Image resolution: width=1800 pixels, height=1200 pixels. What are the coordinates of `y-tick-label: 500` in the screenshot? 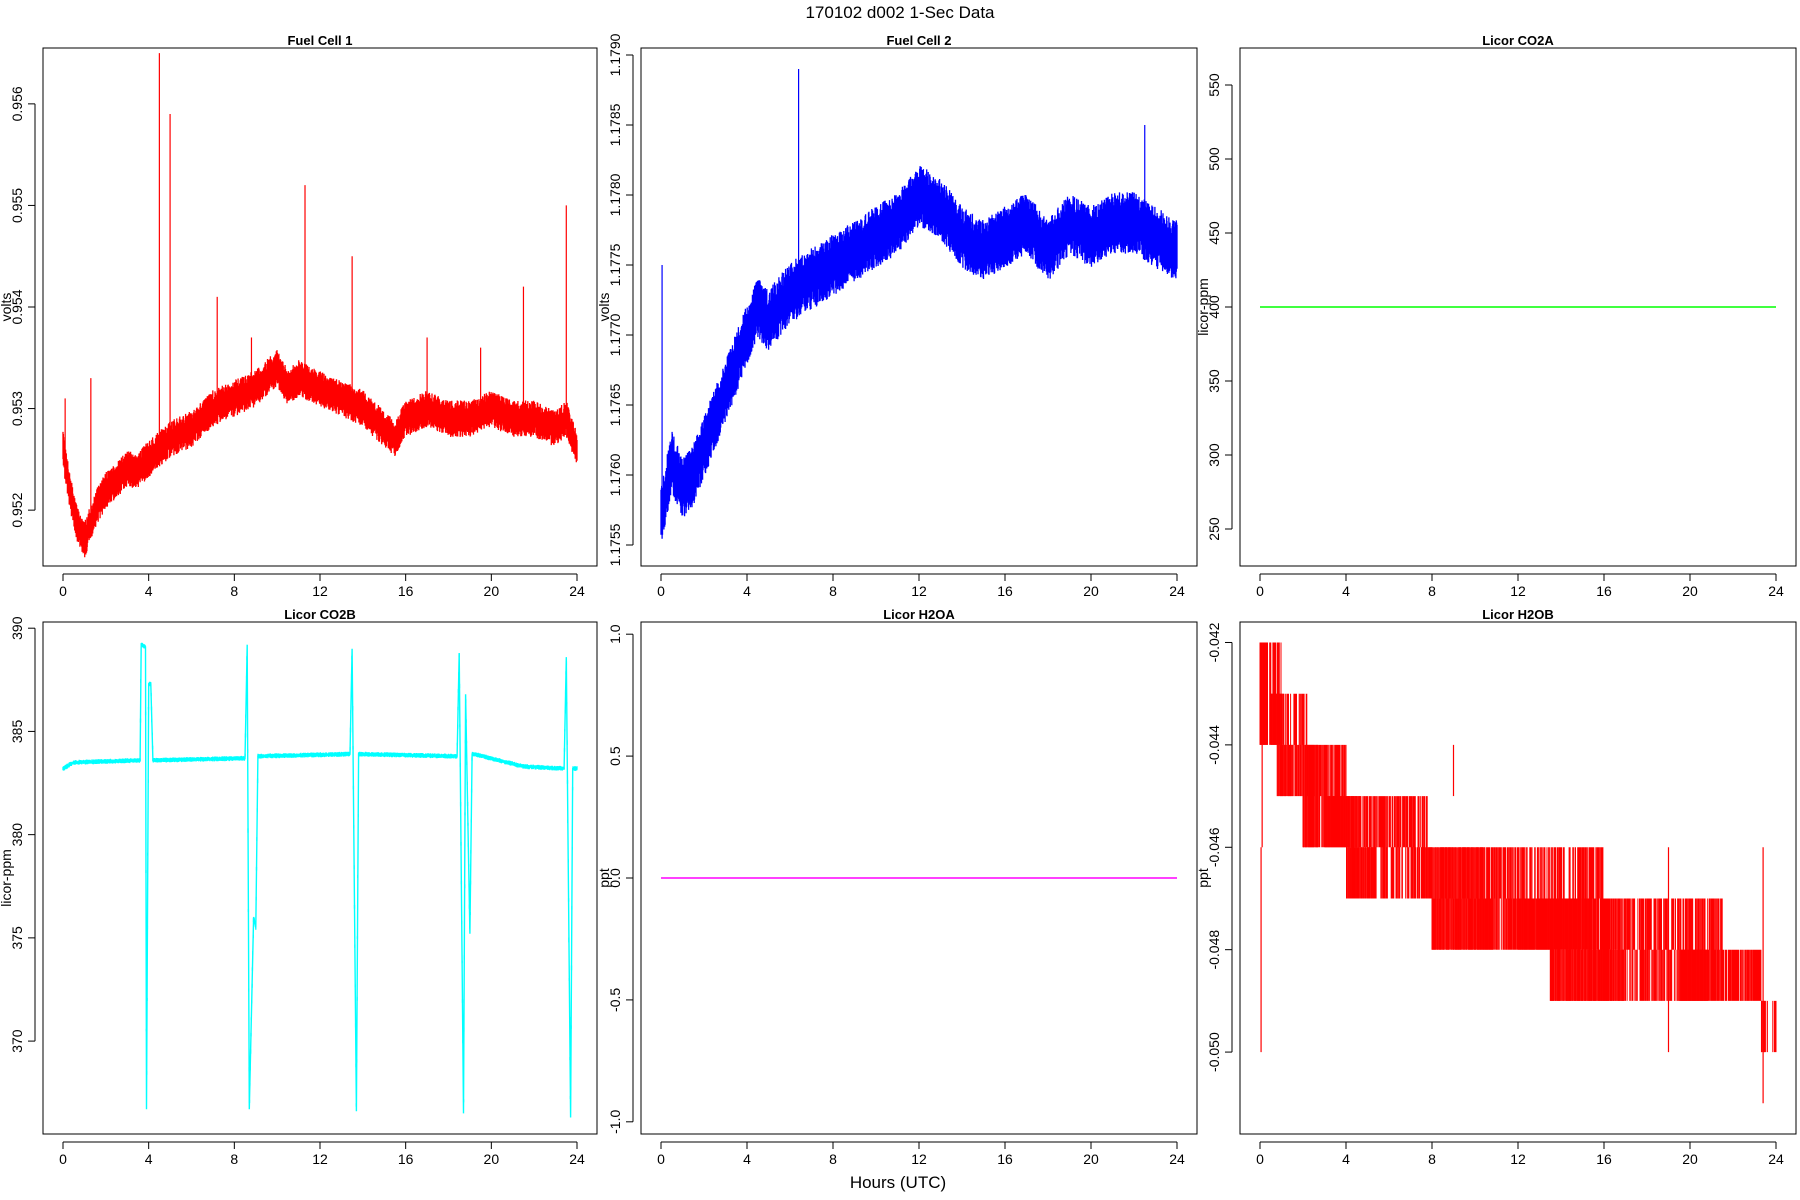 It's located at (1214, 159).